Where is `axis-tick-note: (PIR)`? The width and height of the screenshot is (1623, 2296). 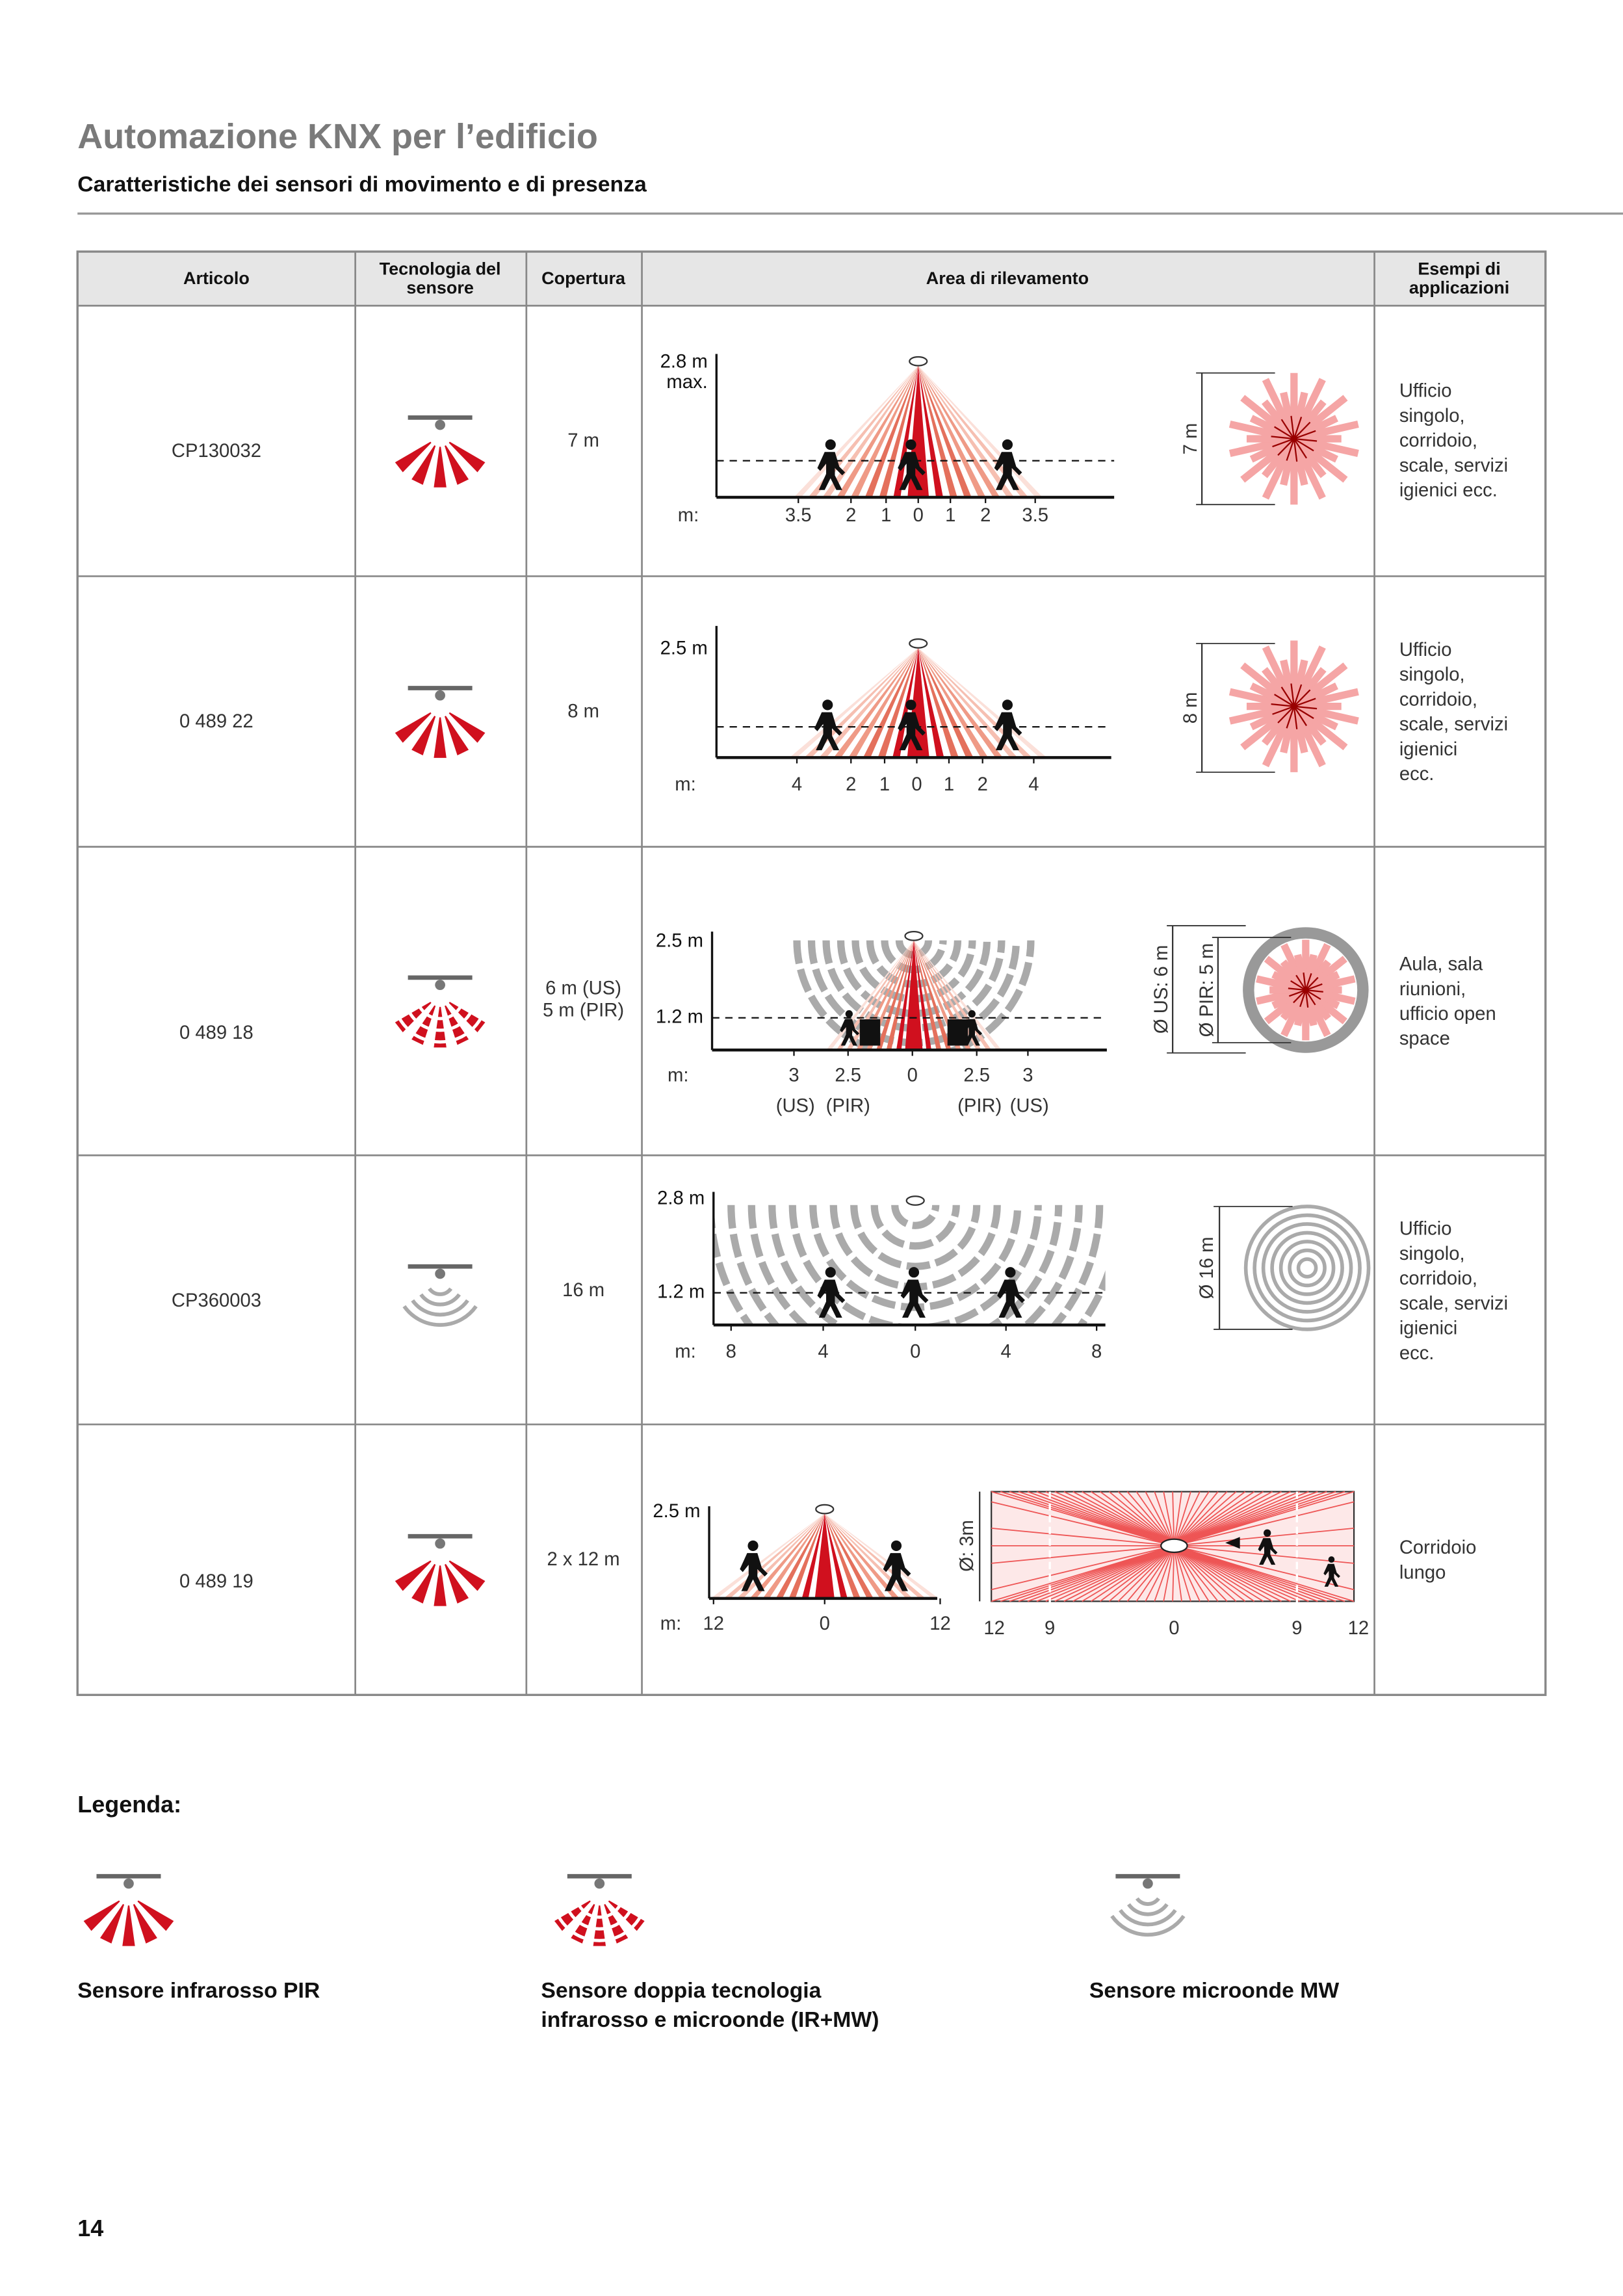
axis-tick-note: (PIR) is located at coordinates (848, 1106).